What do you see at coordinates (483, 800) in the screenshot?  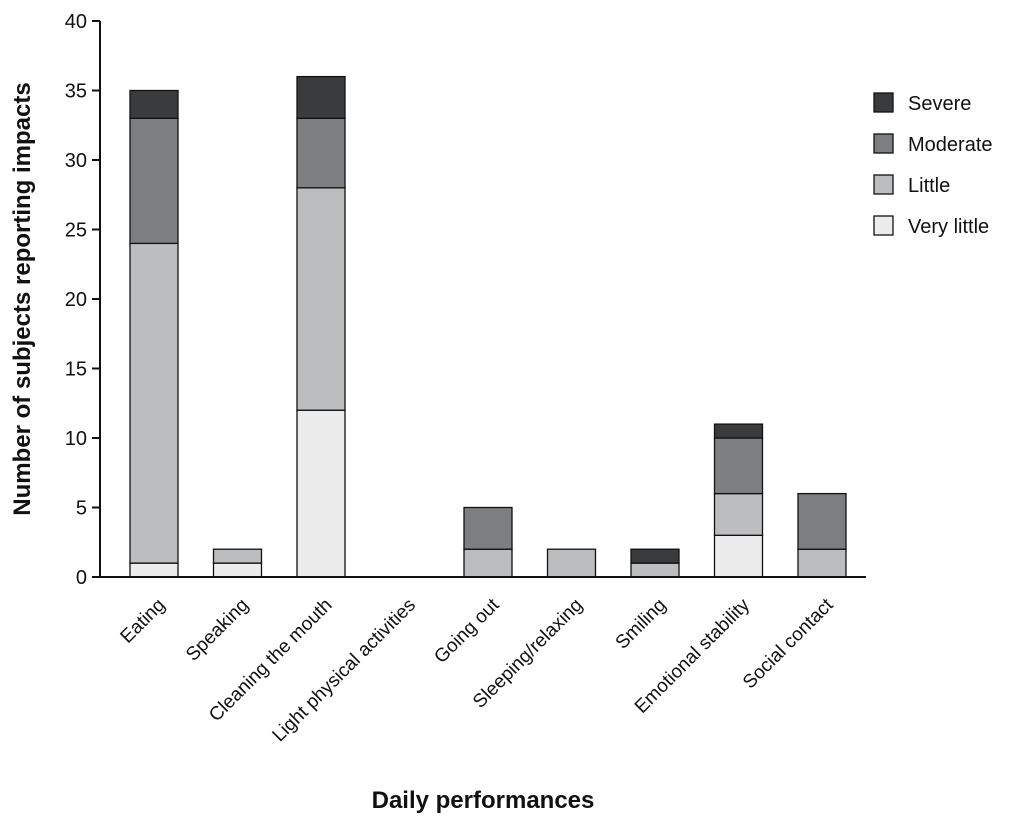 I see `x-axis-title: Daily performances` at bounding box center [483, 800].